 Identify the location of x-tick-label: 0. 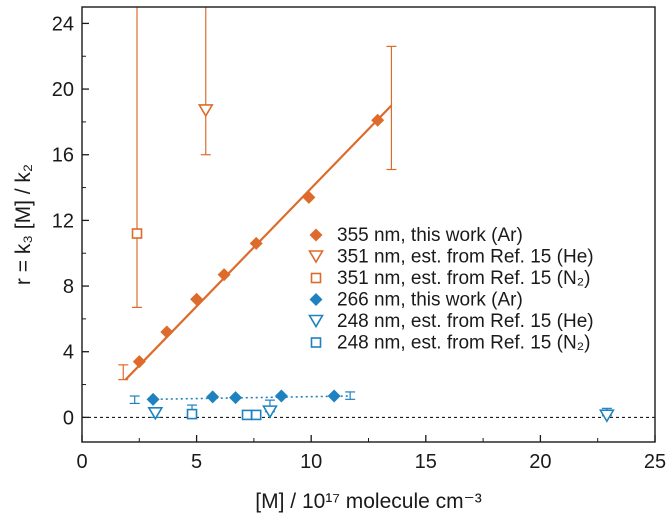
(81, 462).